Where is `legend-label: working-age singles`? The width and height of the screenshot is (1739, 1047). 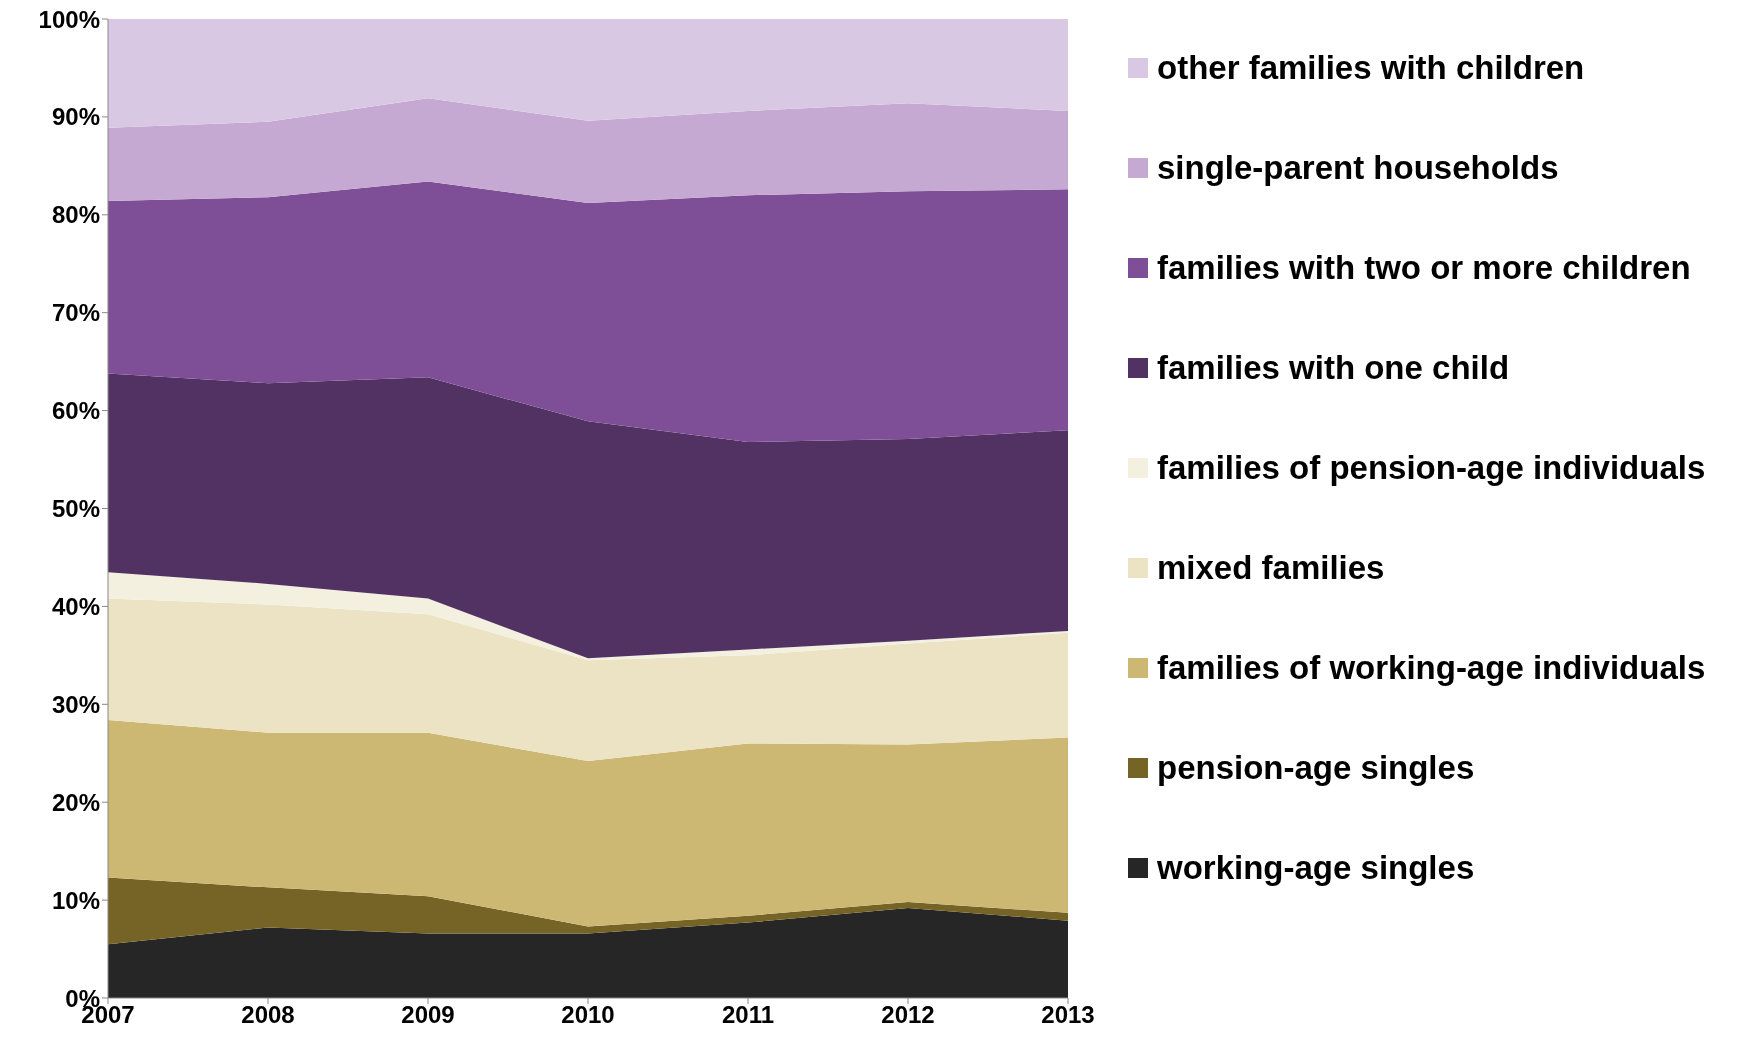 legend-label: working-age singles is located at coordinates (1316, 868).